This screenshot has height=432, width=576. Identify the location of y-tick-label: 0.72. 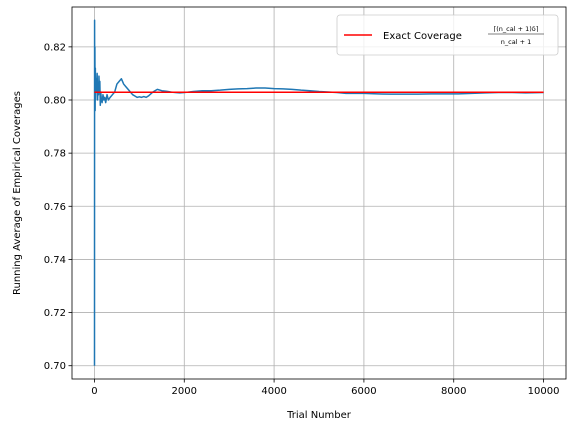
(55, 313).